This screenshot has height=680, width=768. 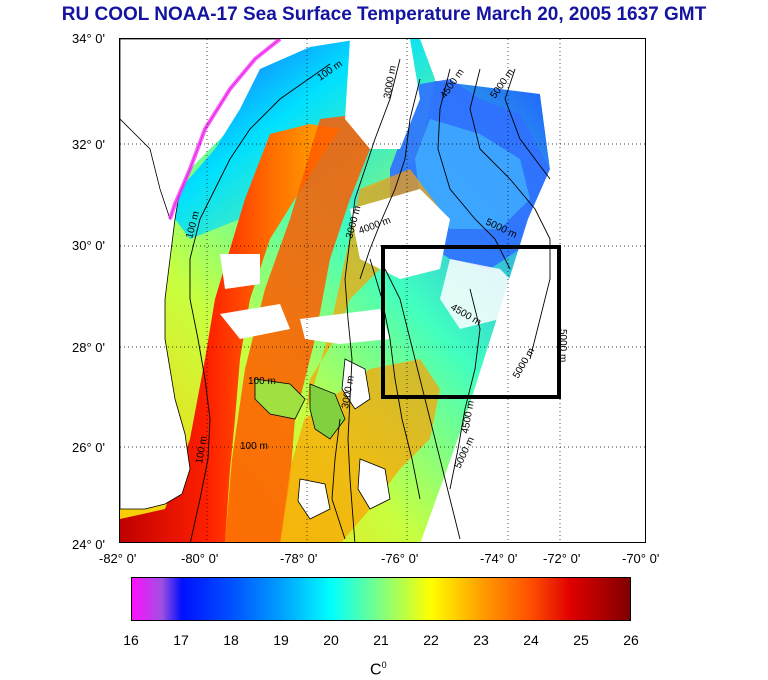 I want to click on temperature-colorbar, so click(x=381, y=599).